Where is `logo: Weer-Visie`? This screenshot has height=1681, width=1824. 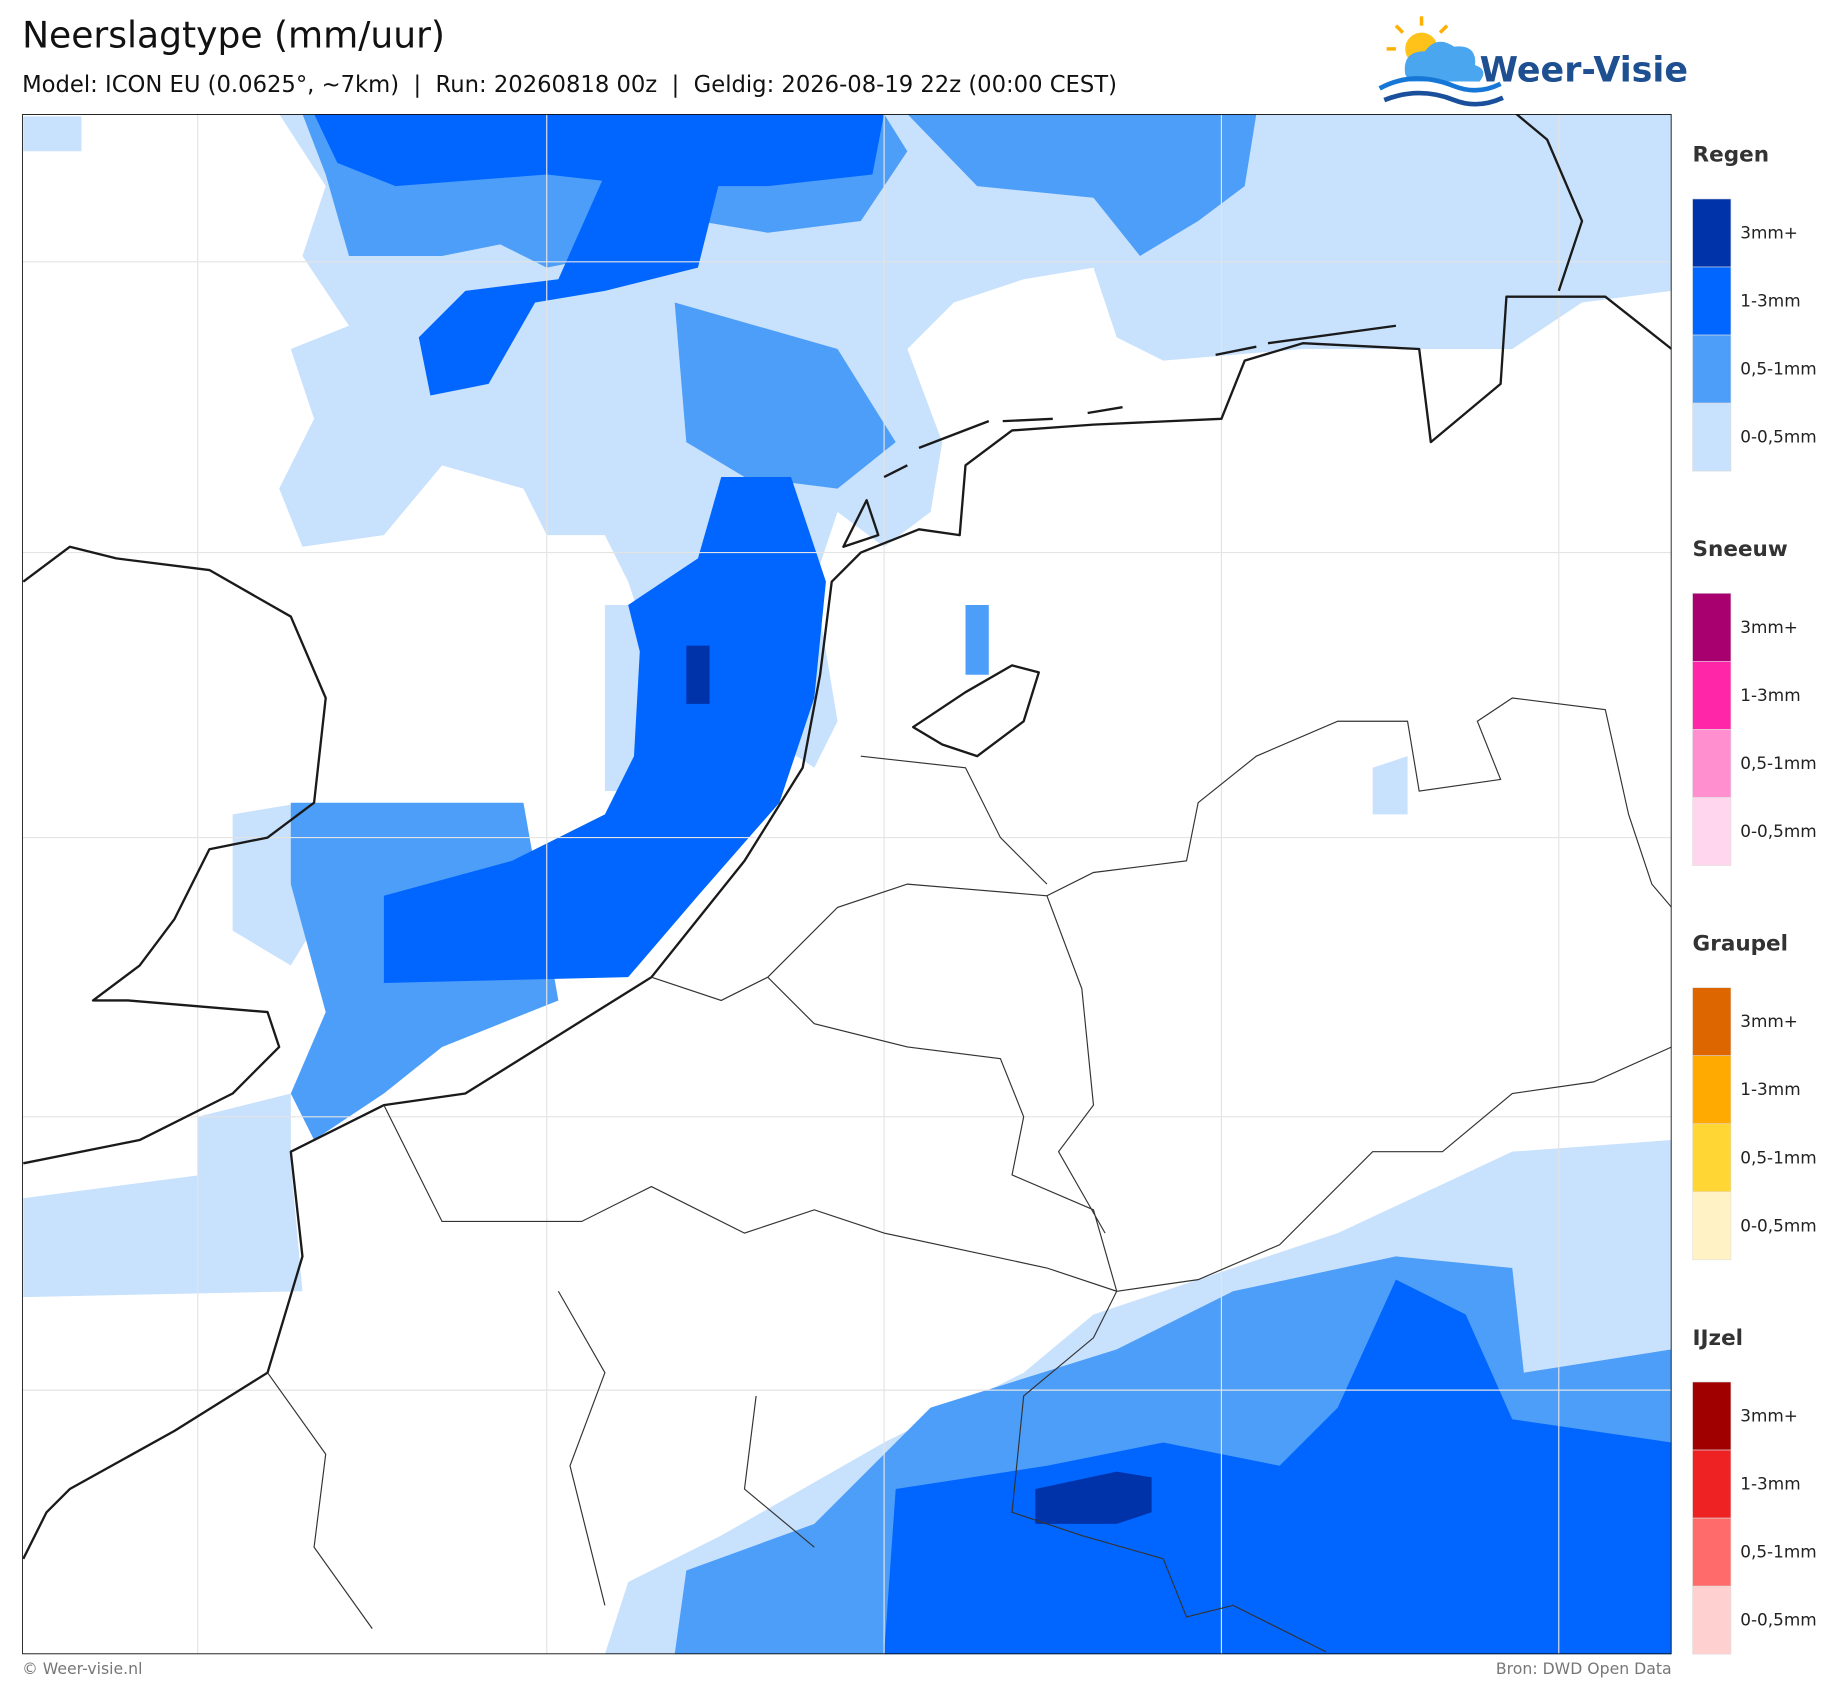 logo: Weer-Visie is located at coordinates (1533, 61).